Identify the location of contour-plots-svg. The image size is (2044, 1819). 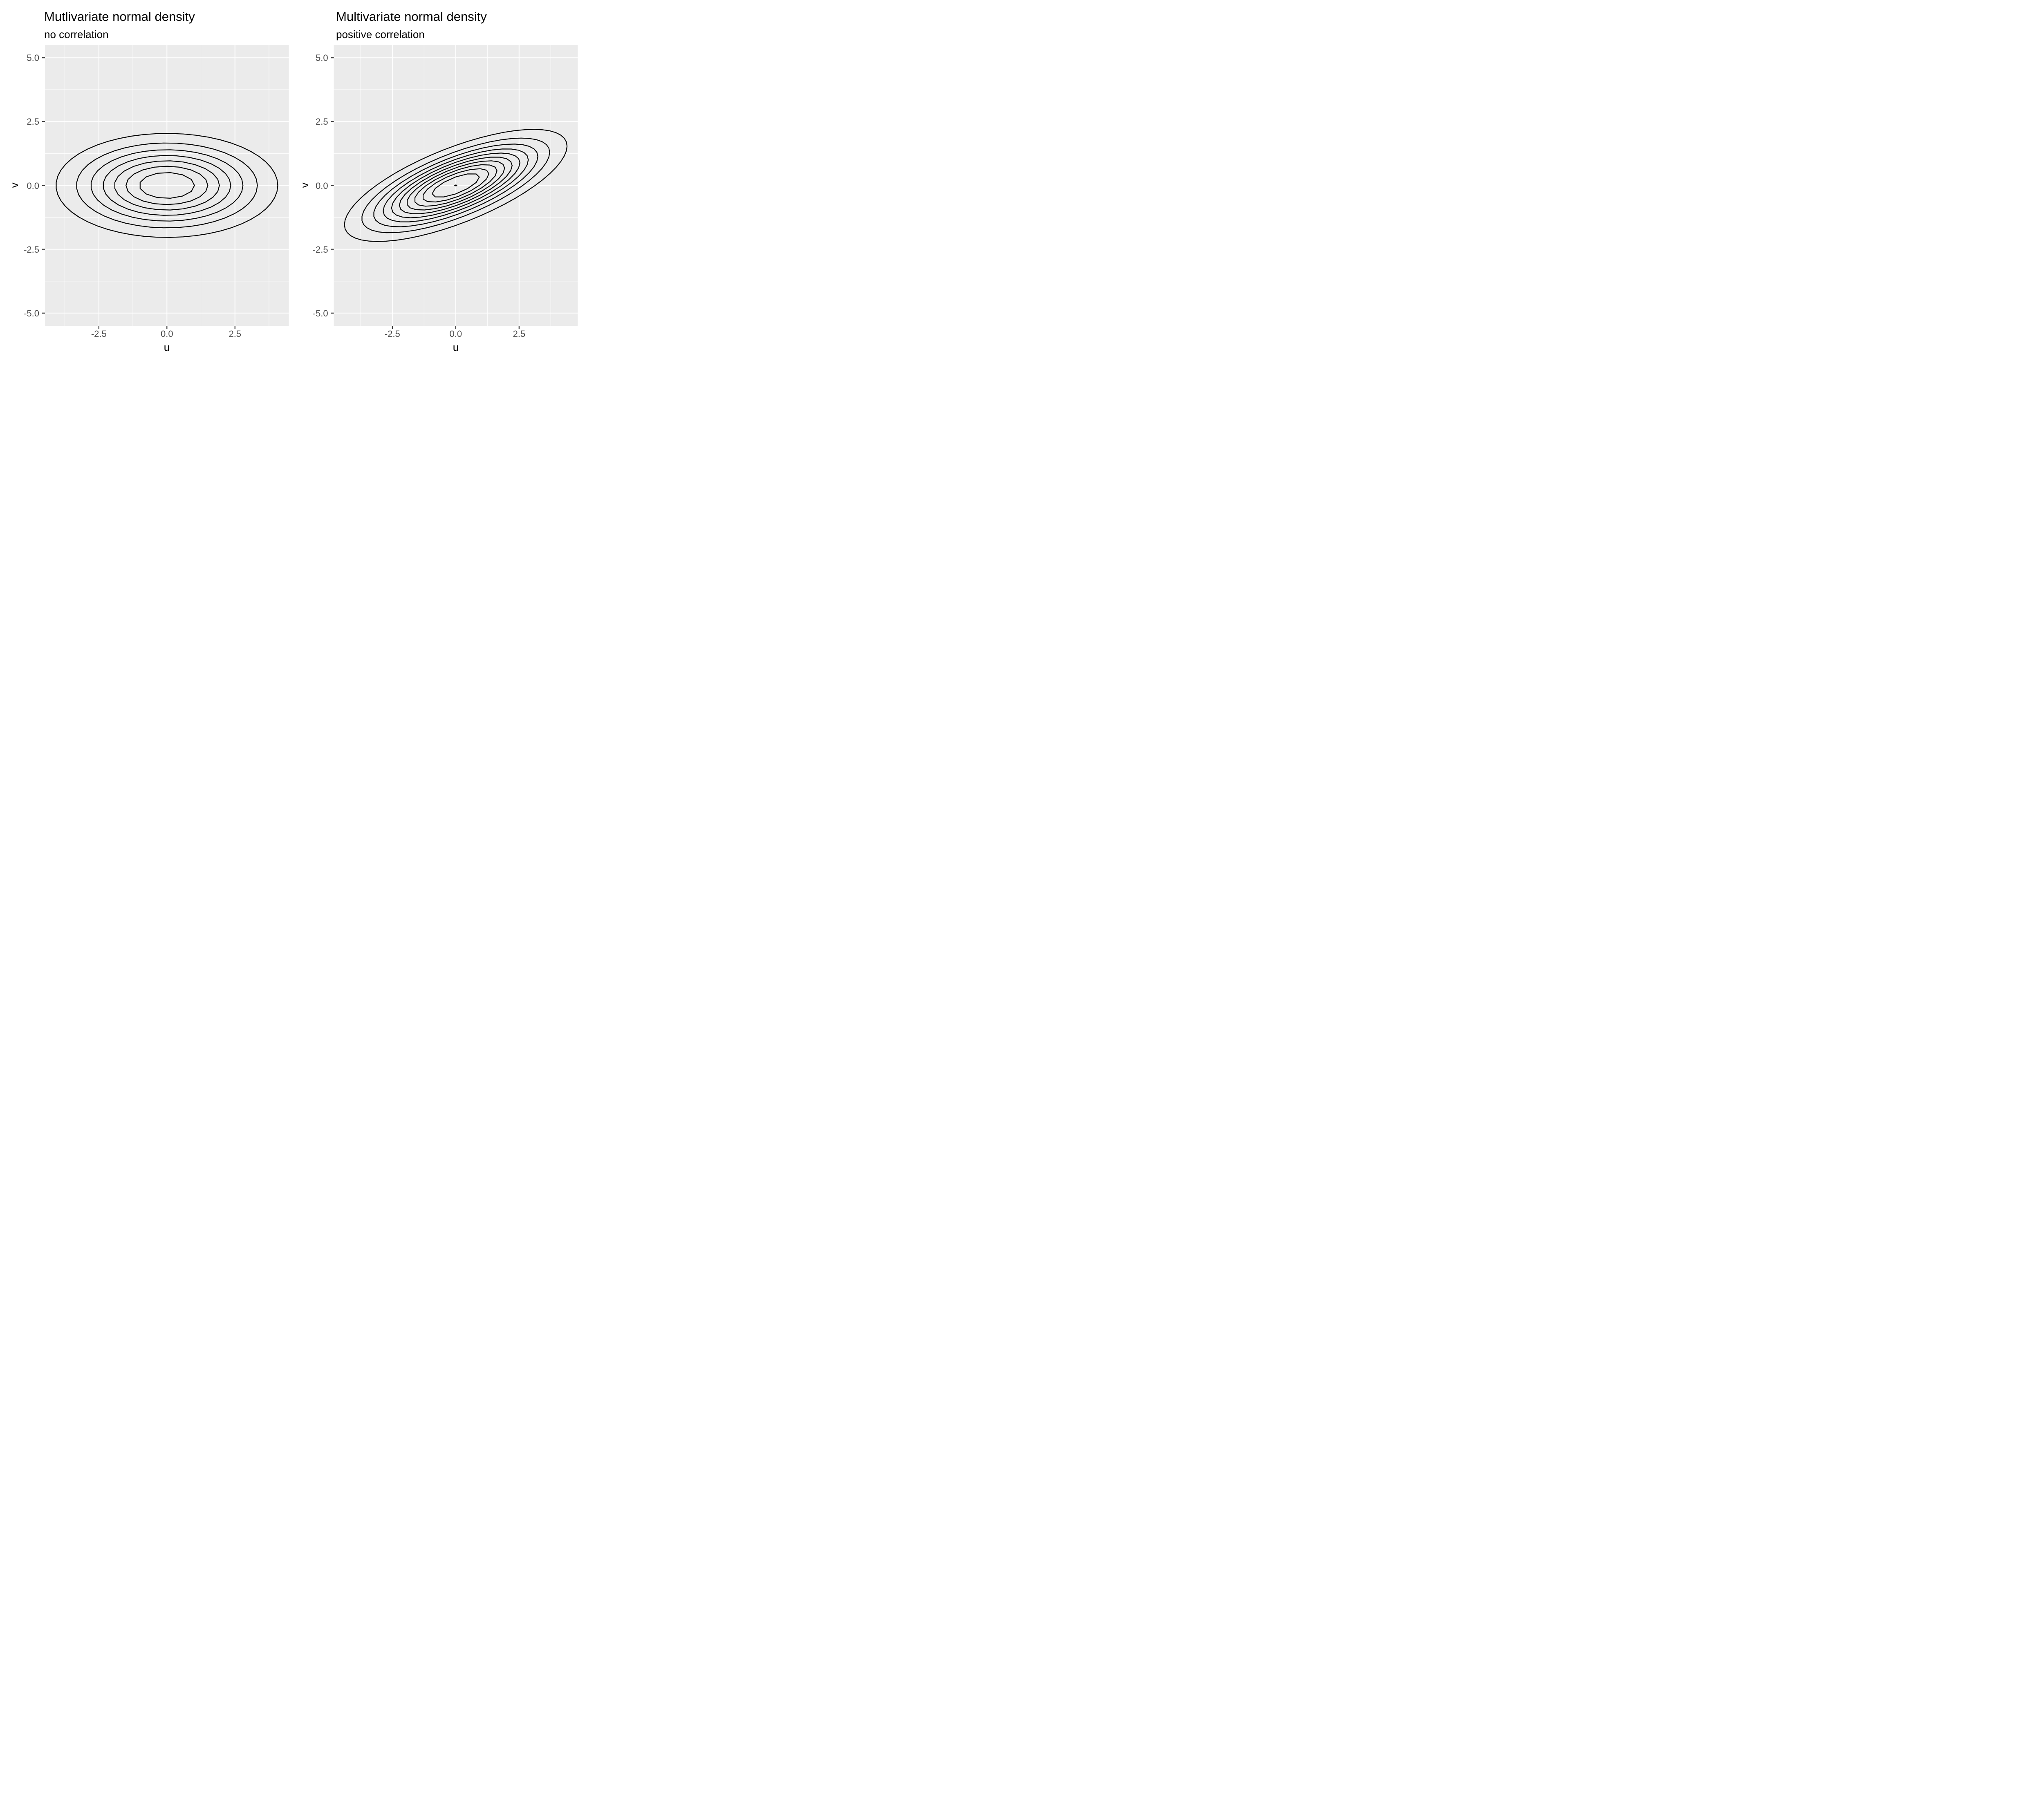
(310, 187).